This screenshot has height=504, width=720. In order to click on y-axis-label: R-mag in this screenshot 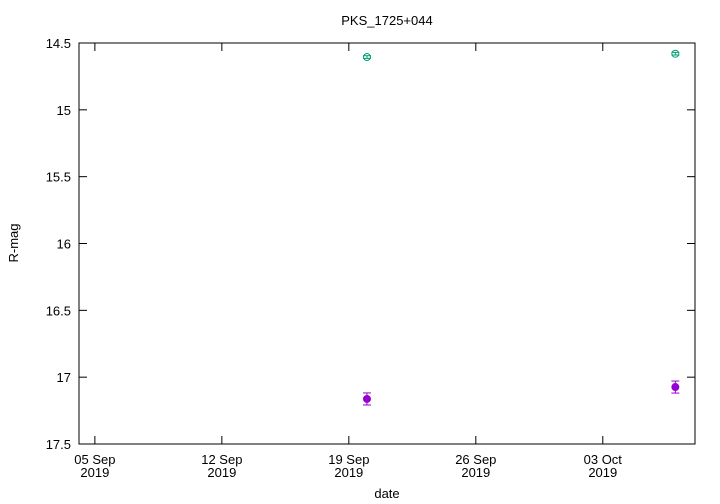, I will do `click(13, 242)`.